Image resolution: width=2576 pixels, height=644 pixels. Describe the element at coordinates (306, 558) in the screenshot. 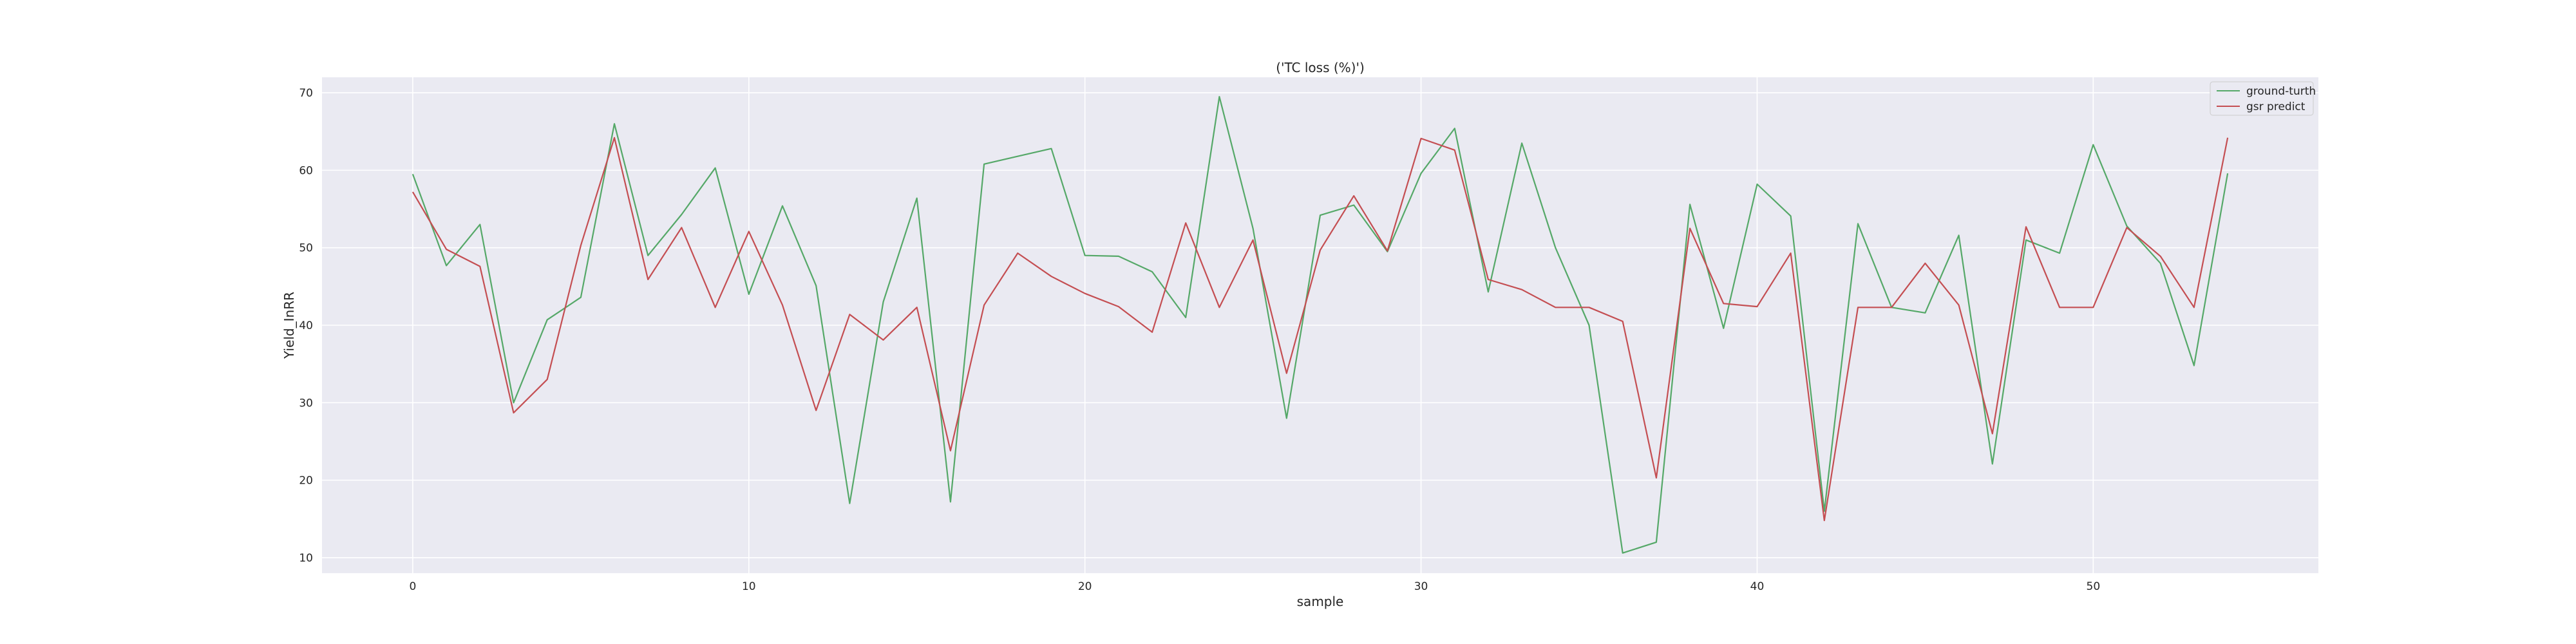

I see `y-tick-label: 10` at that location.